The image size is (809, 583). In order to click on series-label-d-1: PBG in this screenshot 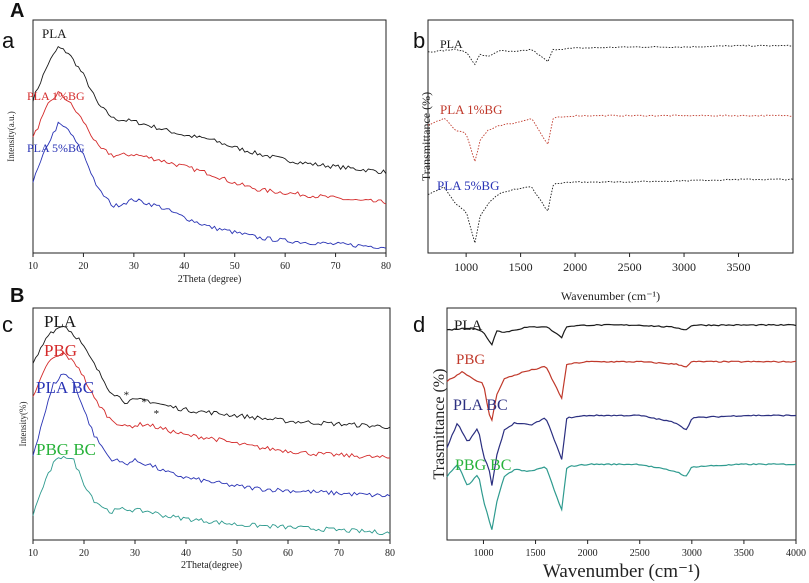, I will do `click(470, 360)`.